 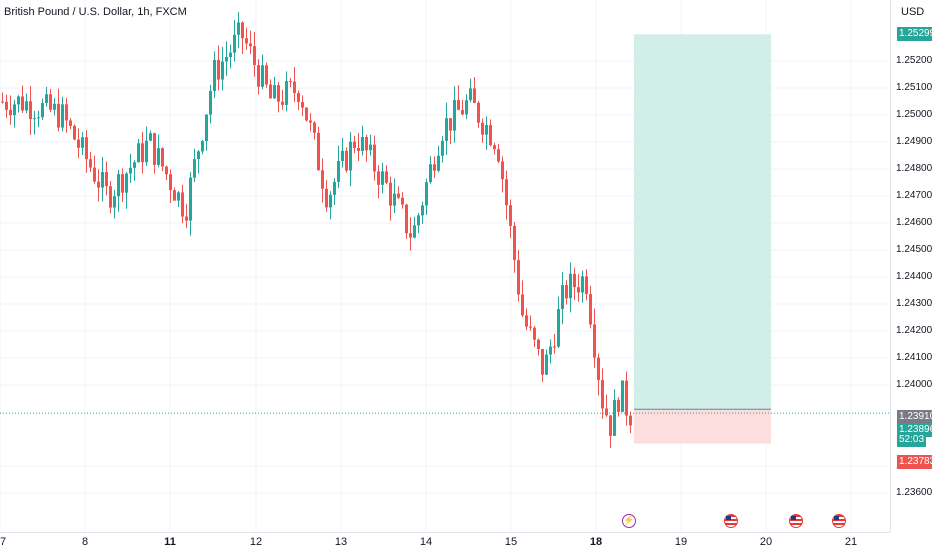 What do you see at coordinates (629, 521) in the screenshot?
I see `lightning-event-icon: ⚡` at bounding box center [629, 521].